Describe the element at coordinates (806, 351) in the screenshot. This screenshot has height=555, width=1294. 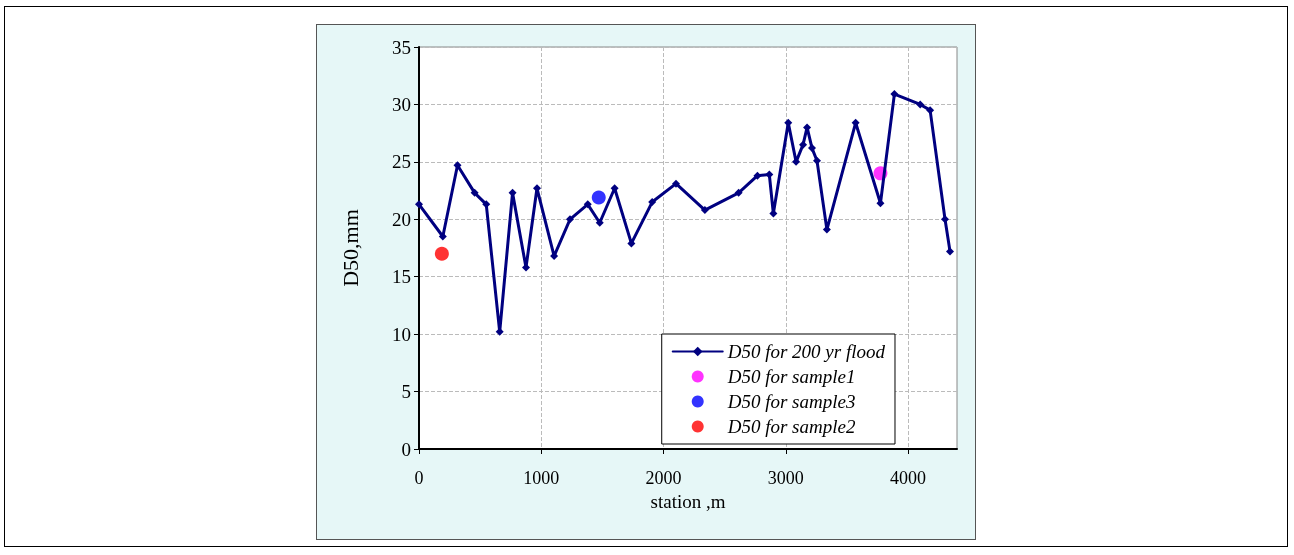
I see `legend-label: D50 for 200 yr flood` at that location.